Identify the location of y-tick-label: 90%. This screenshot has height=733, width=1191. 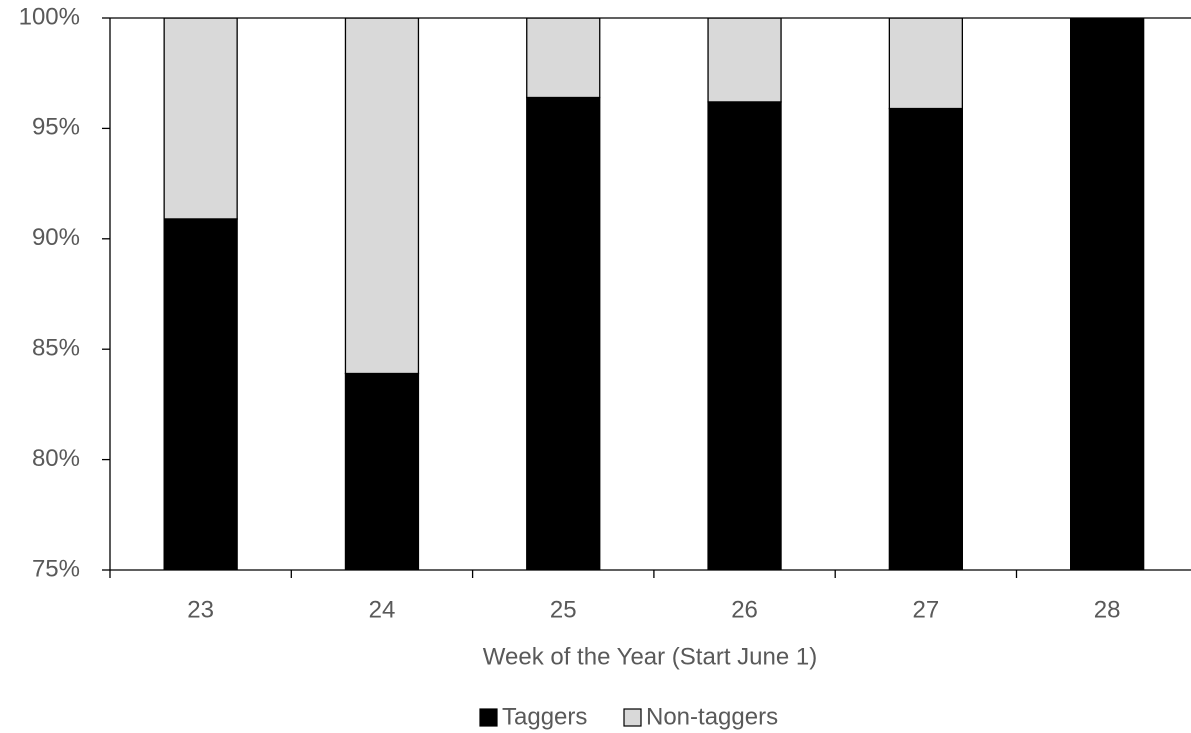
(56, 237).